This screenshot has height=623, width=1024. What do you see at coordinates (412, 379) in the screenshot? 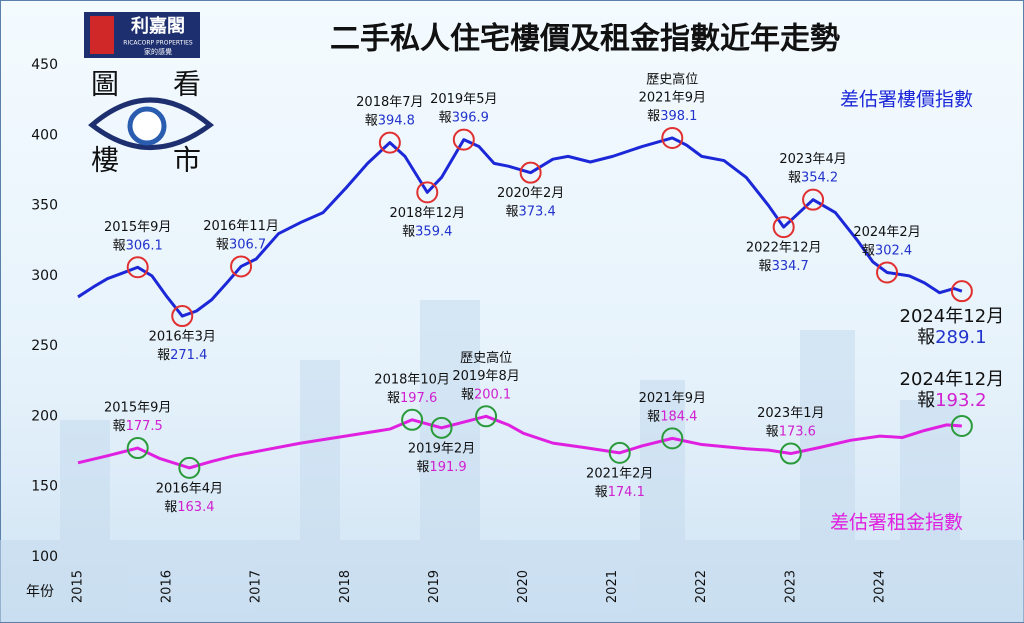
I see `annotation-date: 2018年10月` at bounding box center [412, 379].